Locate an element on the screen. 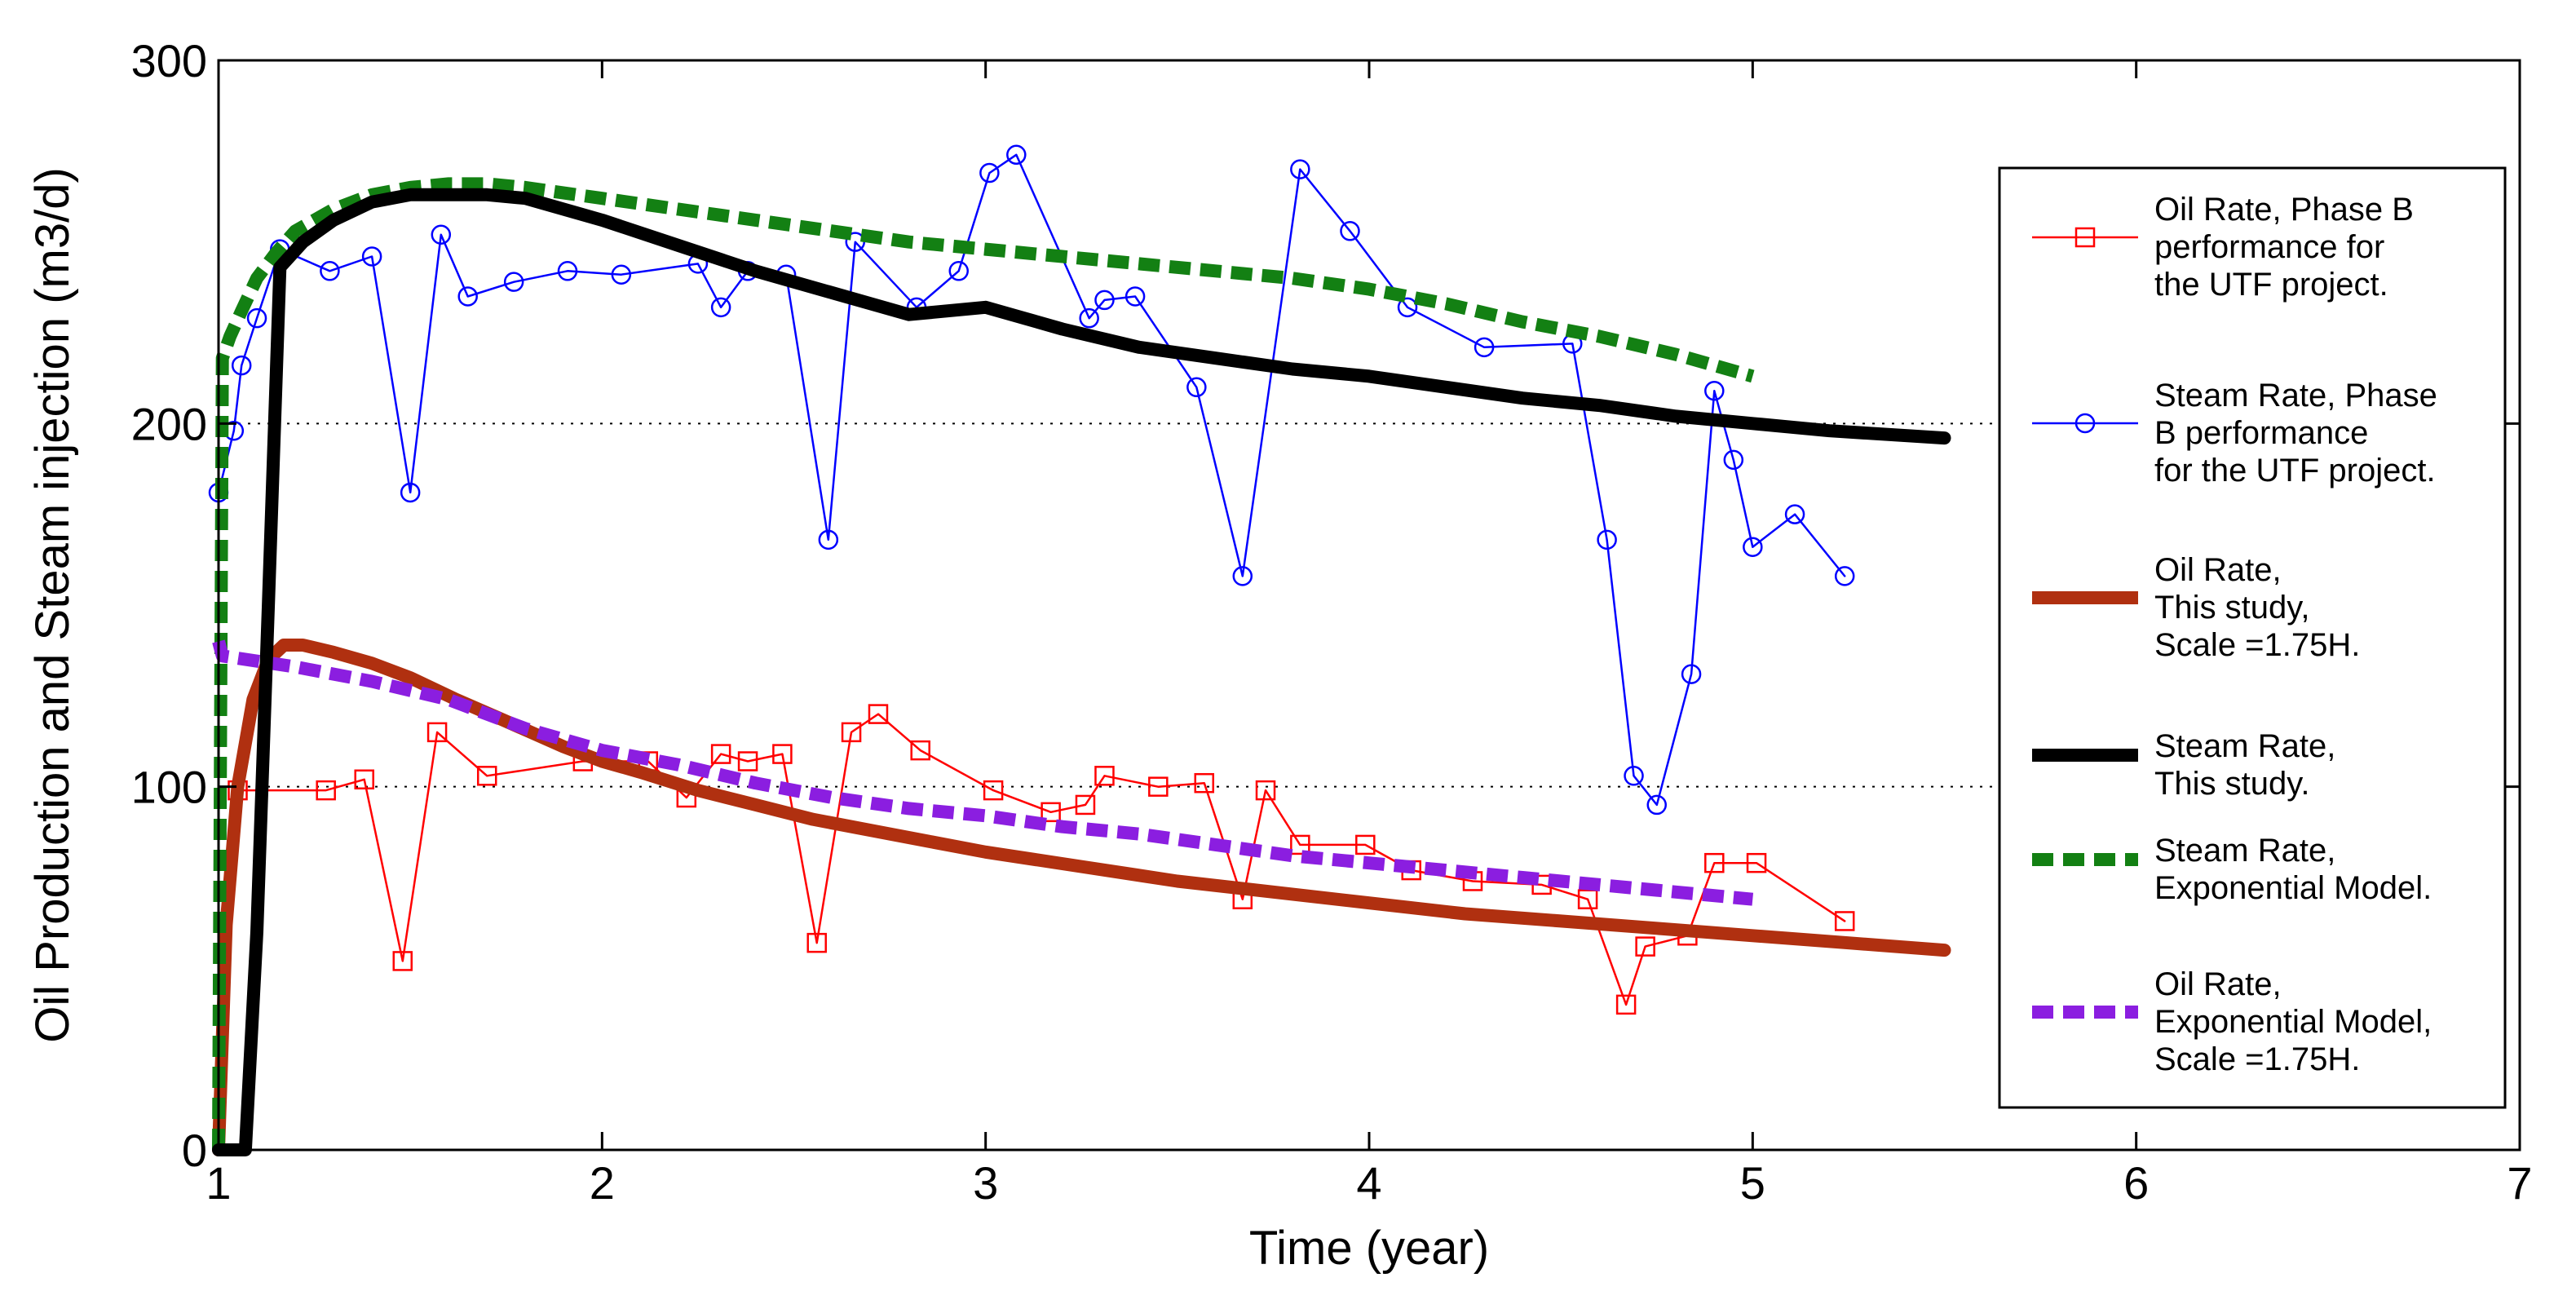 This screenshot has width=2576, height=1313. x-axis-title: Time (year) is located at coordinates (1369, 1248).